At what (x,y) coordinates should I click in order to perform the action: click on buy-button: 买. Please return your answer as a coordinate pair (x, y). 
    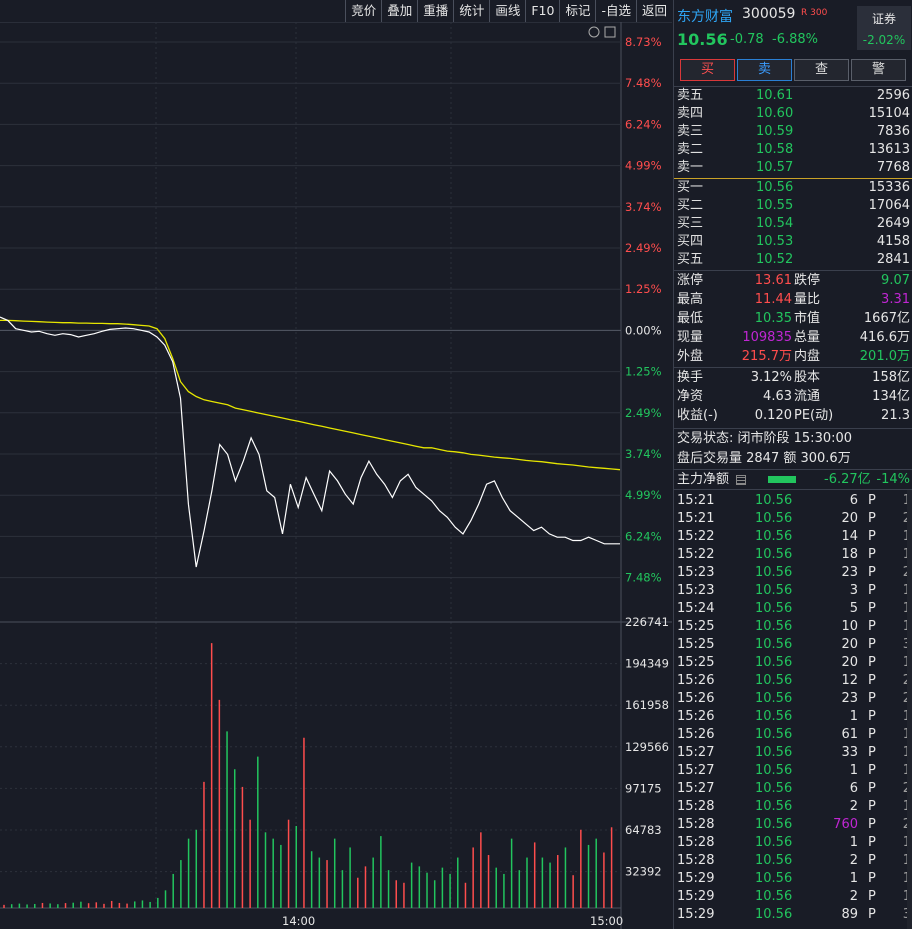
    Looking at the image, I should click on (707, 70).